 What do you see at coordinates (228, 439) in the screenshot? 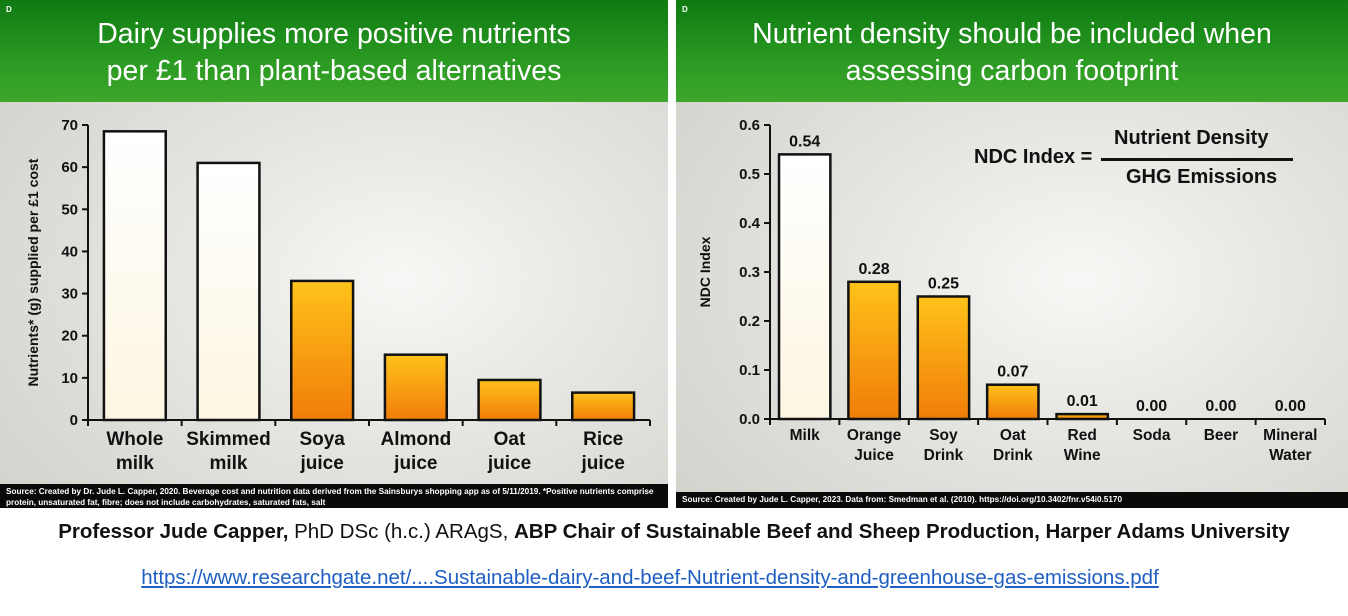
I see `x-category-label: Skimmed` at bounding box center [228, 439].